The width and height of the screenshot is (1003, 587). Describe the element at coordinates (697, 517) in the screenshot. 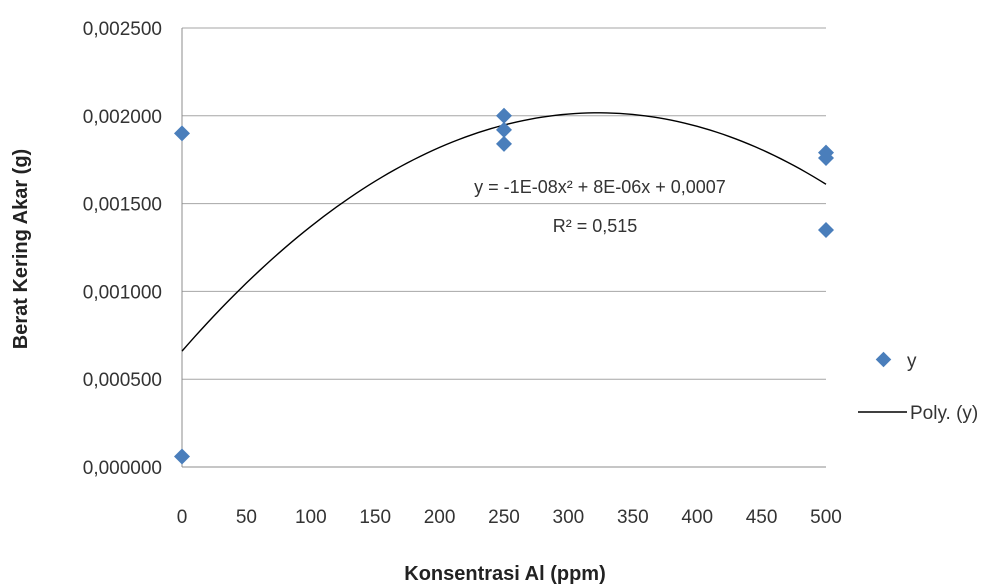

I see `x-tick-label: 400` at that location.